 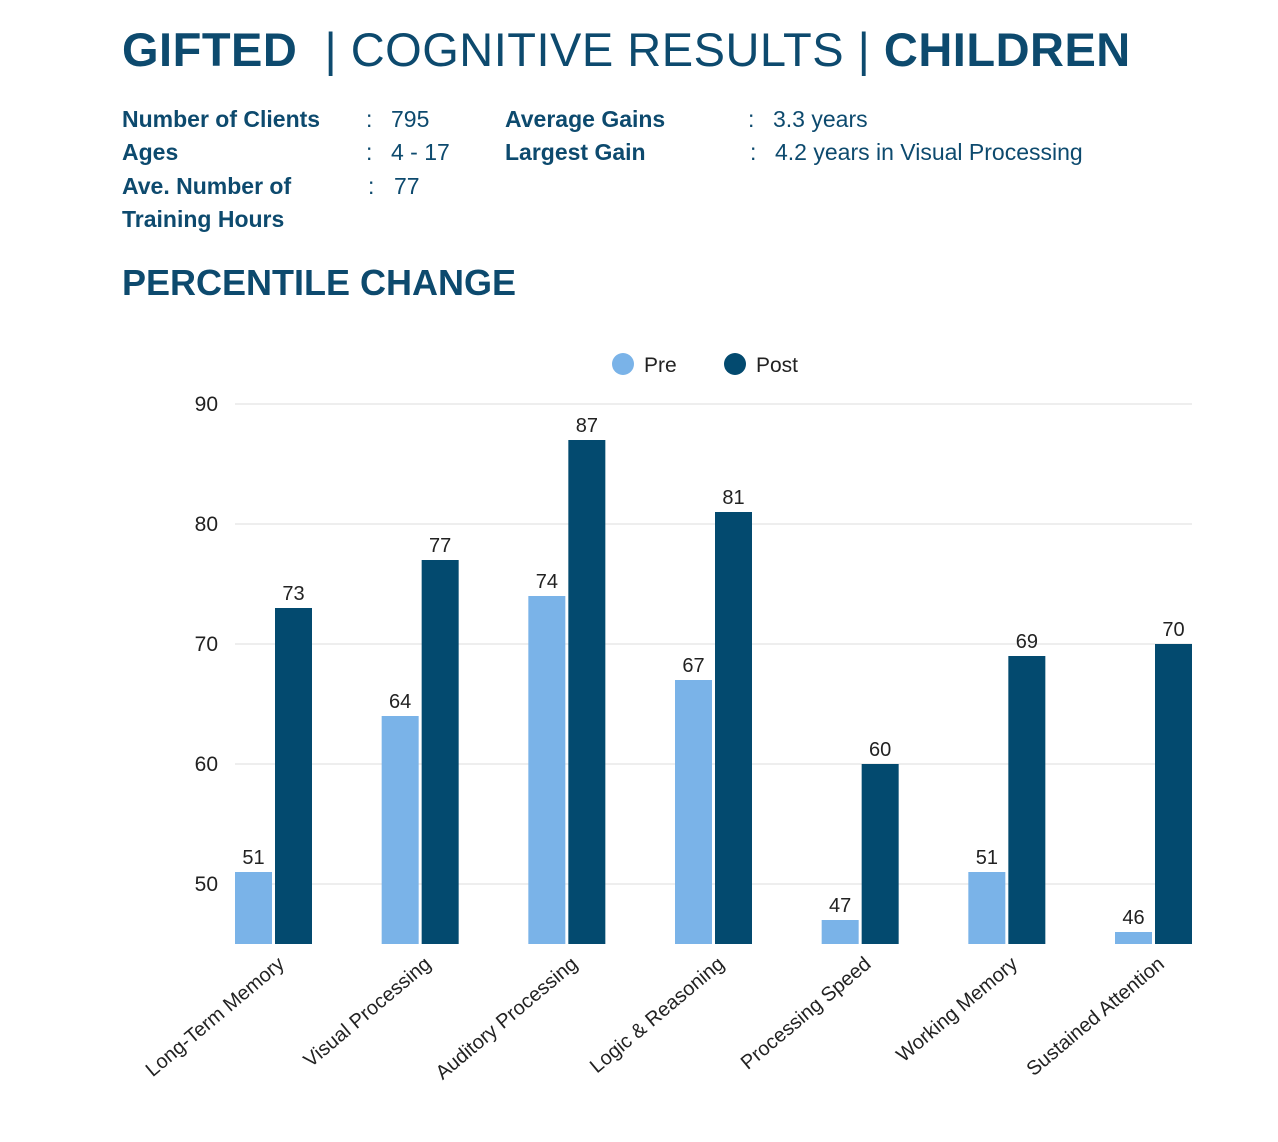 What do you see at coordinates (585, 119) in the screenshot?
I see `stat-label: Average Gains` at bounding box center [585, 119].